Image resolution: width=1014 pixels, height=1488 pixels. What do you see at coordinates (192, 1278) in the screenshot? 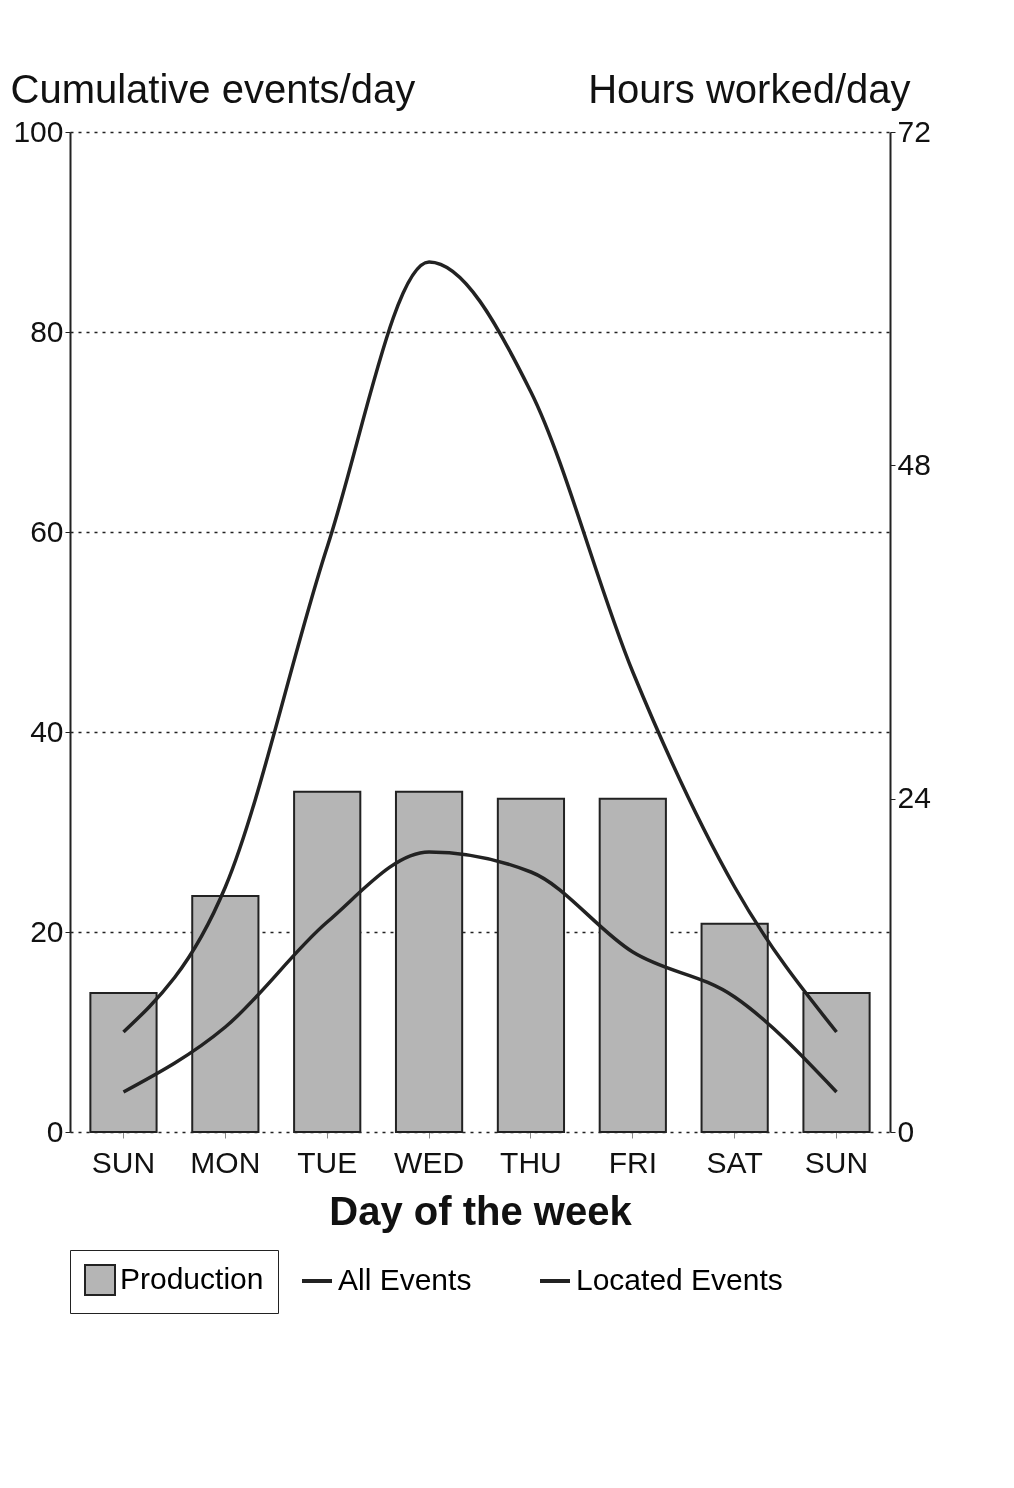
I see `legend-label: Production` at bounding box center [192, 1278].